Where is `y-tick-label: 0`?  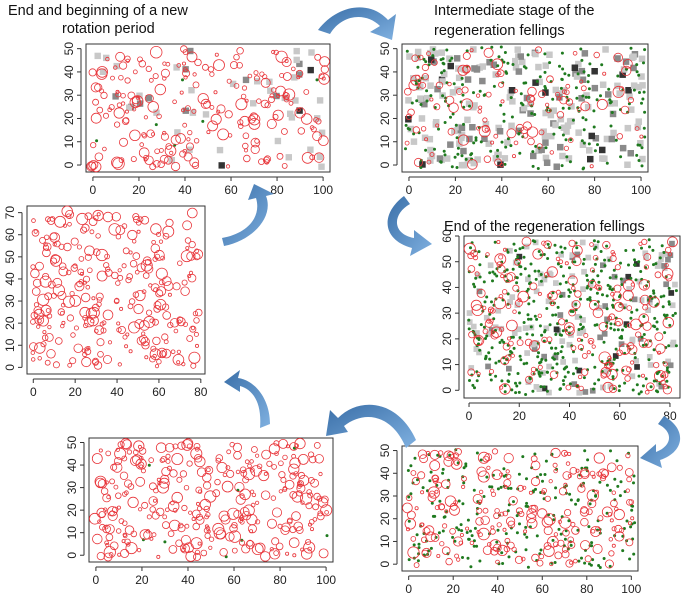 y-tick-label: 0 is located at coordinates (69, 164).